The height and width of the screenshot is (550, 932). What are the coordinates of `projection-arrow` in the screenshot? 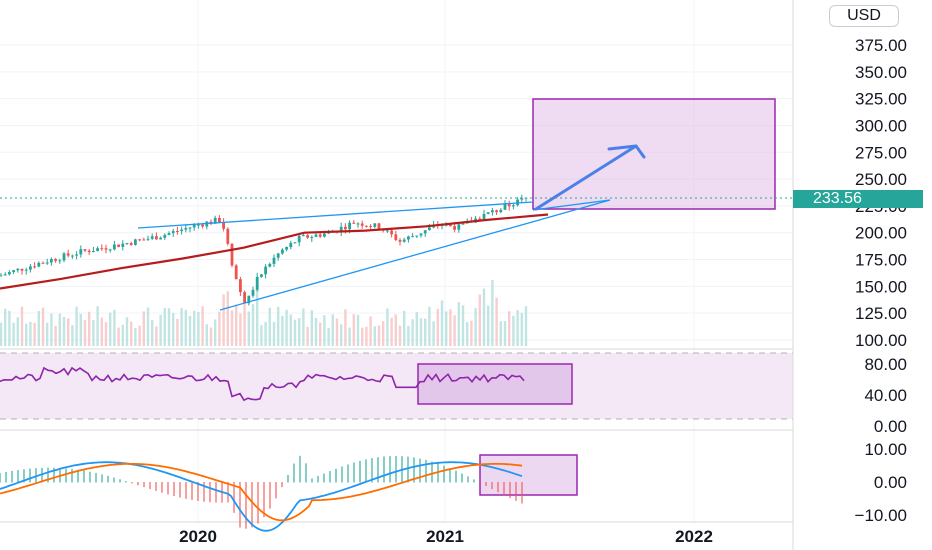 It's located at (586, 177).